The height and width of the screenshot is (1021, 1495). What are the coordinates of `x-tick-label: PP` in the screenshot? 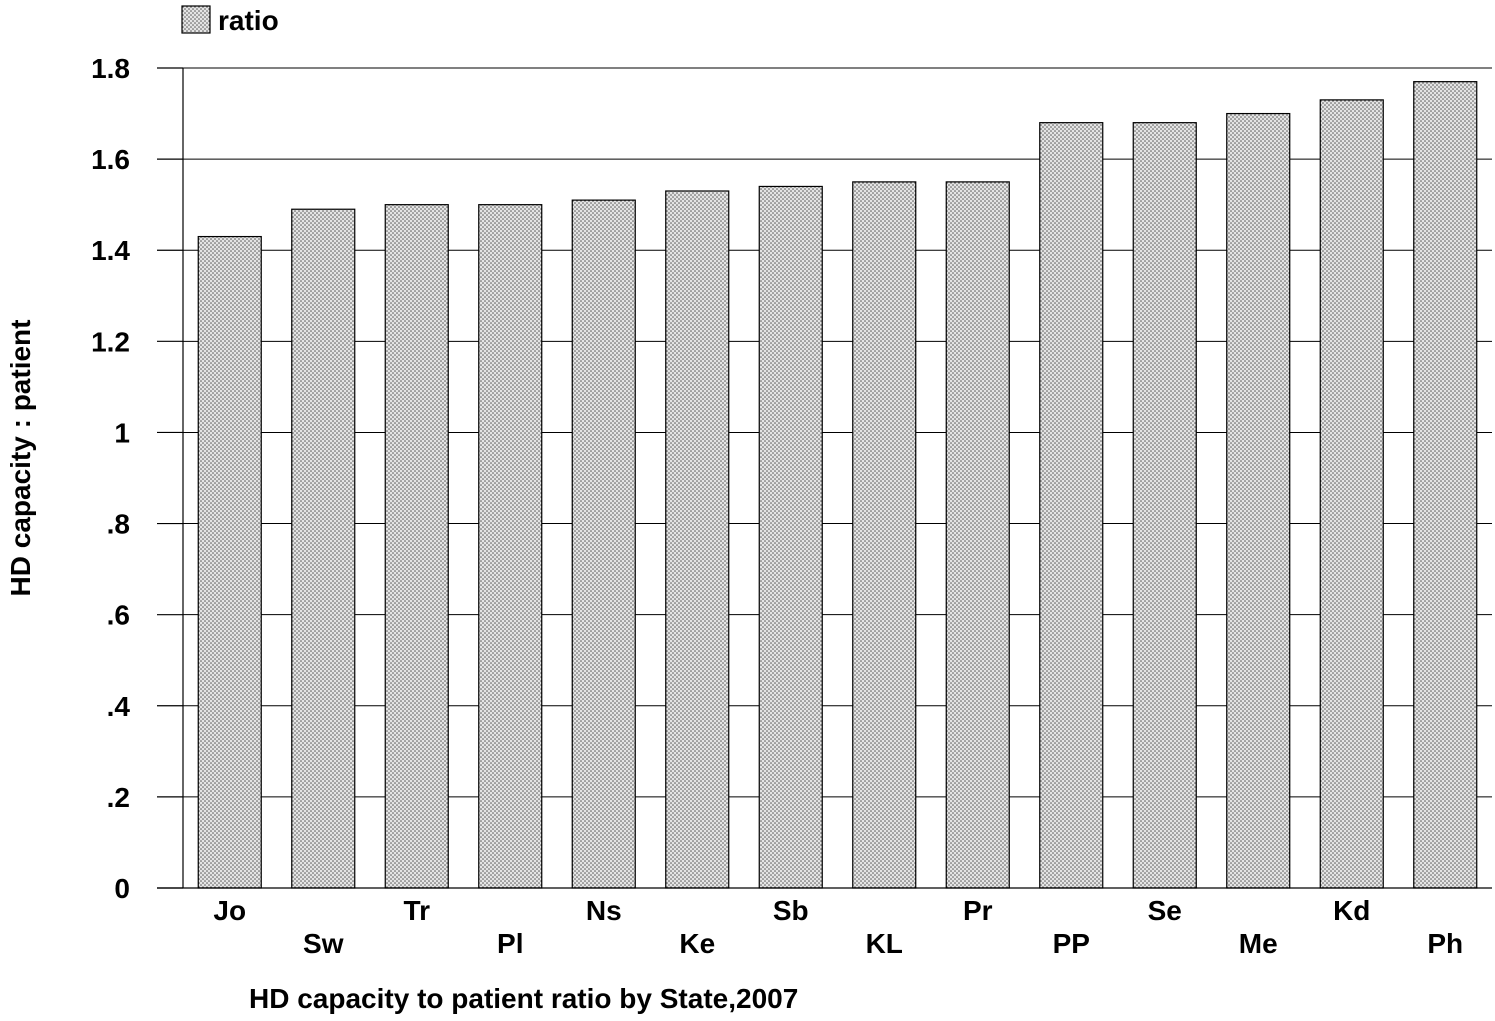 It's located at (1071, 943).